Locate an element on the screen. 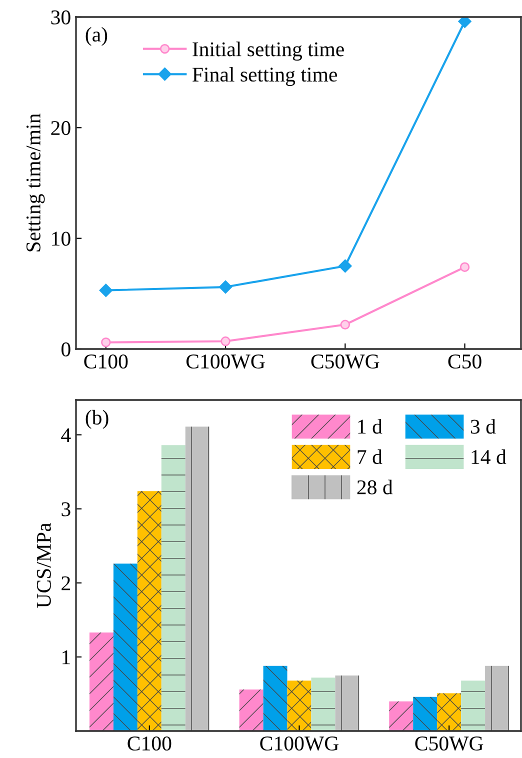 The width and height of the screenshot is (522, 758). y-tick-label: 2 is located at coordinates (66, 583).